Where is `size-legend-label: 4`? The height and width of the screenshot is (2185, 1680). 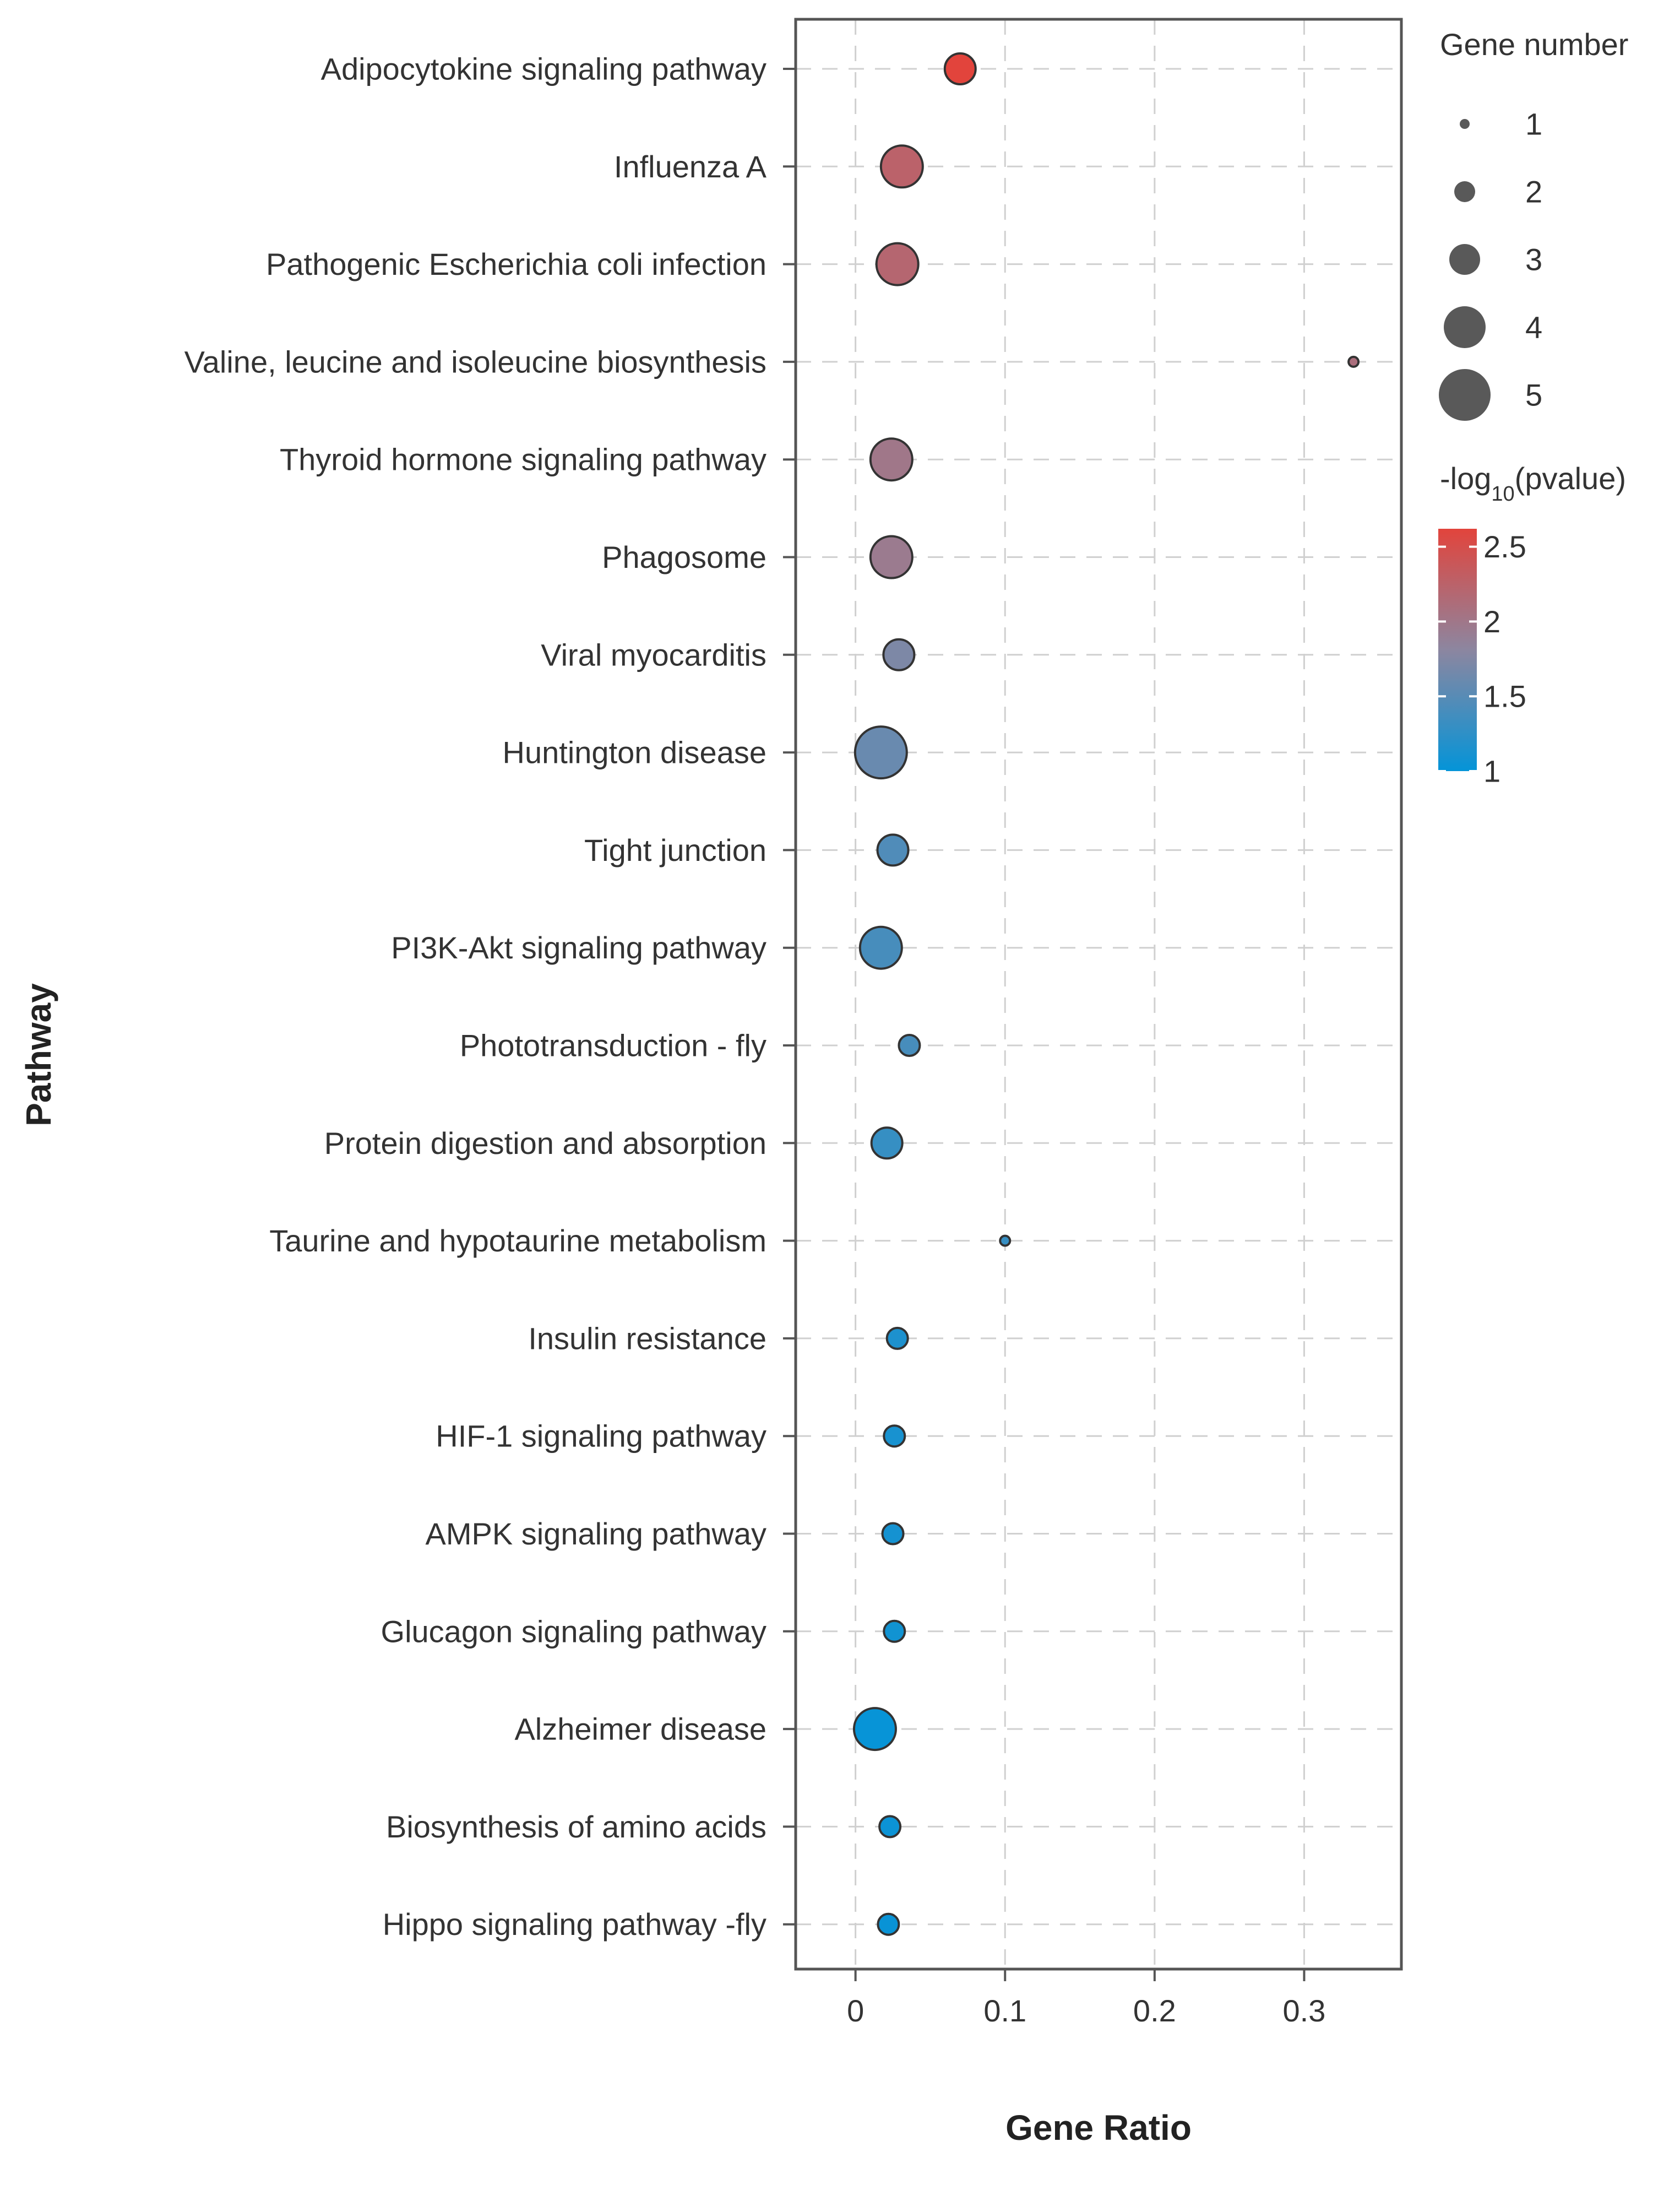
size-legend-label: 4 is located at coordinates (1533, 327).